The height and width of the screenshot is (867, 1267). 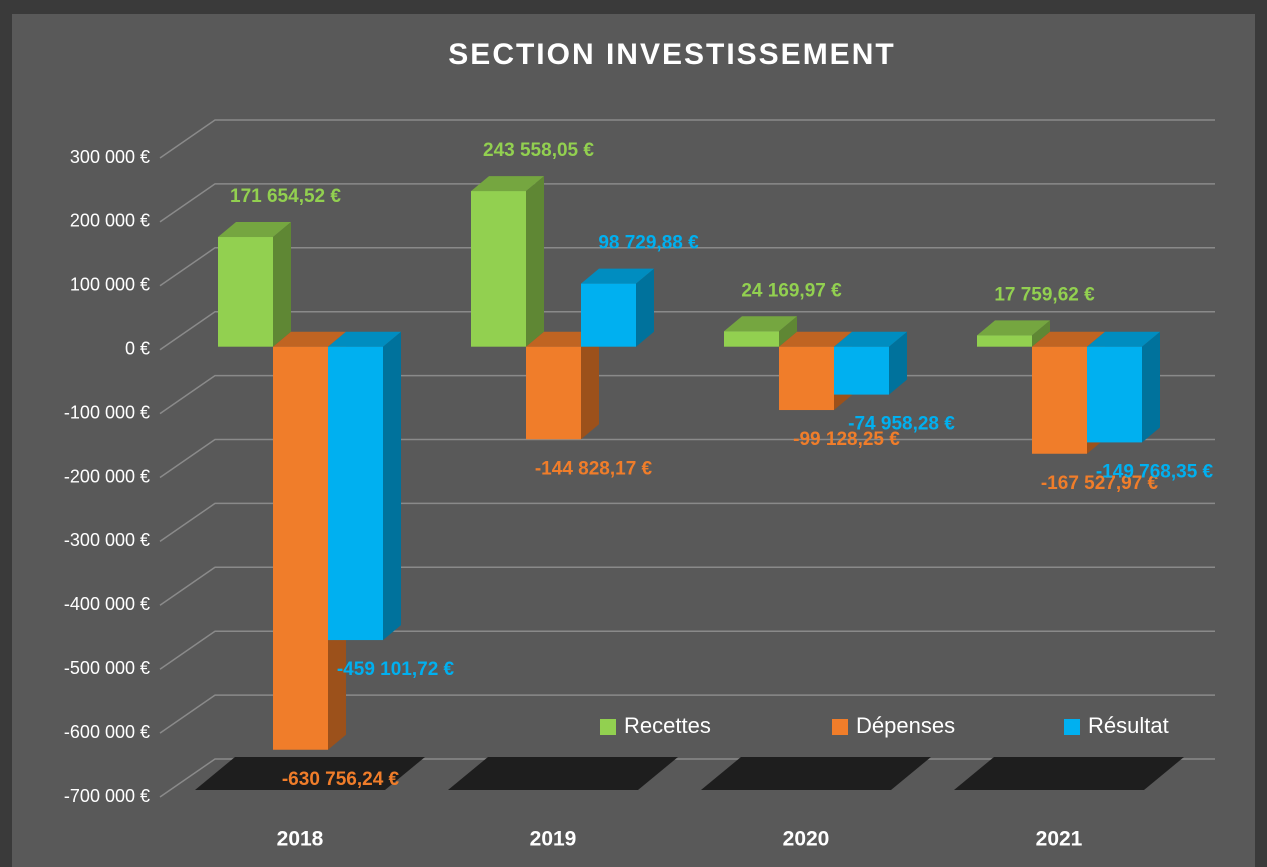 What do you see at coordinates (1059, 839) in the screenshot?
I see `x-tick-label: 2021` at bounding box center [1059, 839].